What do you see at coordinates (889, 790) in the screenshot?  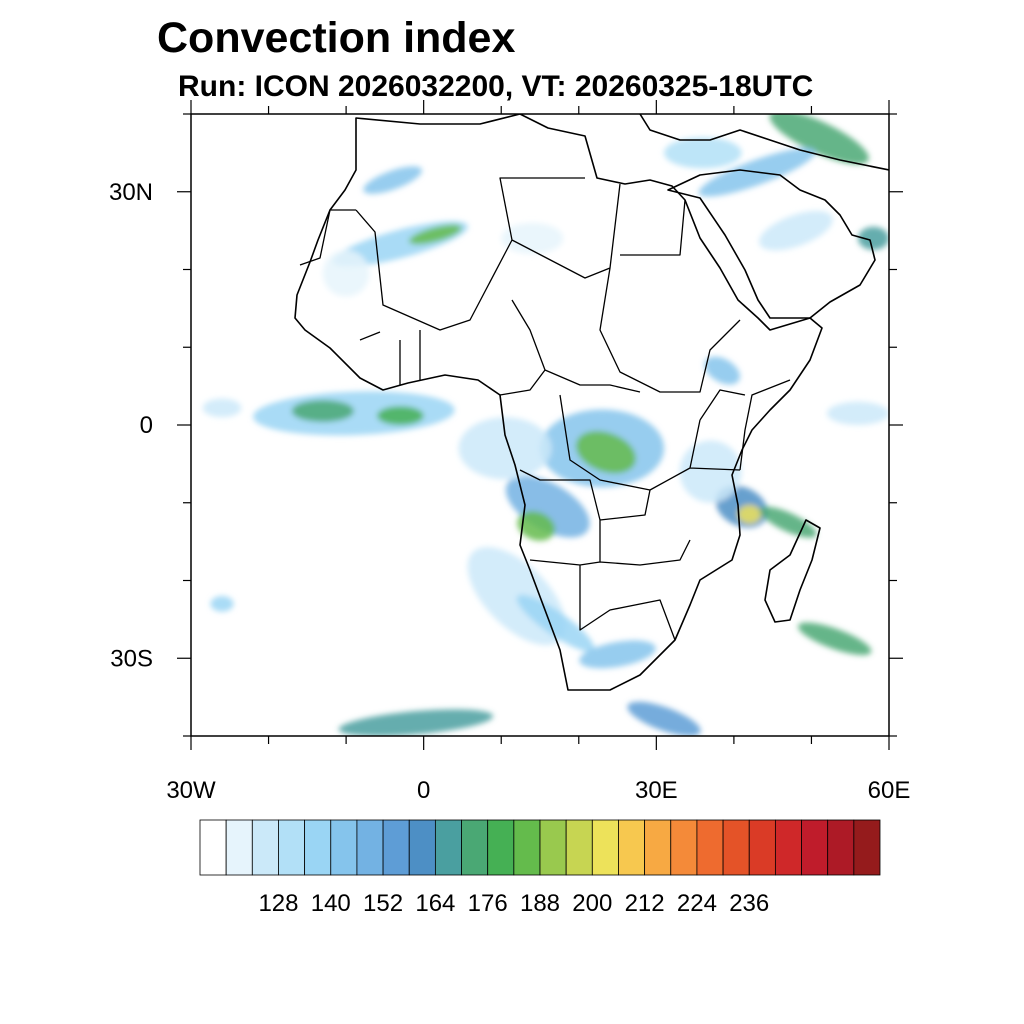 I see `lon-label-3: 60E` at bounding box center [889, 790].